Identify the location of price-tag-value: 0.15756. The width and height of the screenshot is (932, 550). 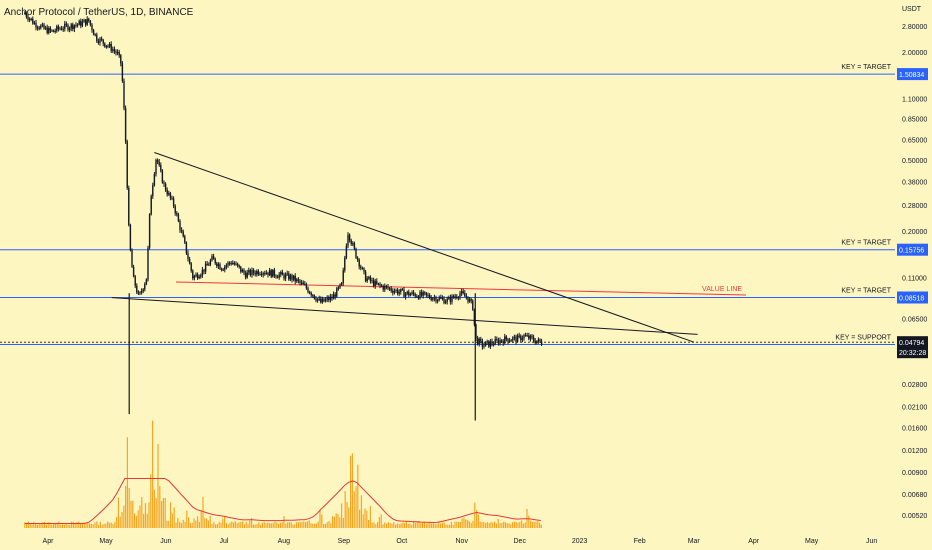
(911, 251).